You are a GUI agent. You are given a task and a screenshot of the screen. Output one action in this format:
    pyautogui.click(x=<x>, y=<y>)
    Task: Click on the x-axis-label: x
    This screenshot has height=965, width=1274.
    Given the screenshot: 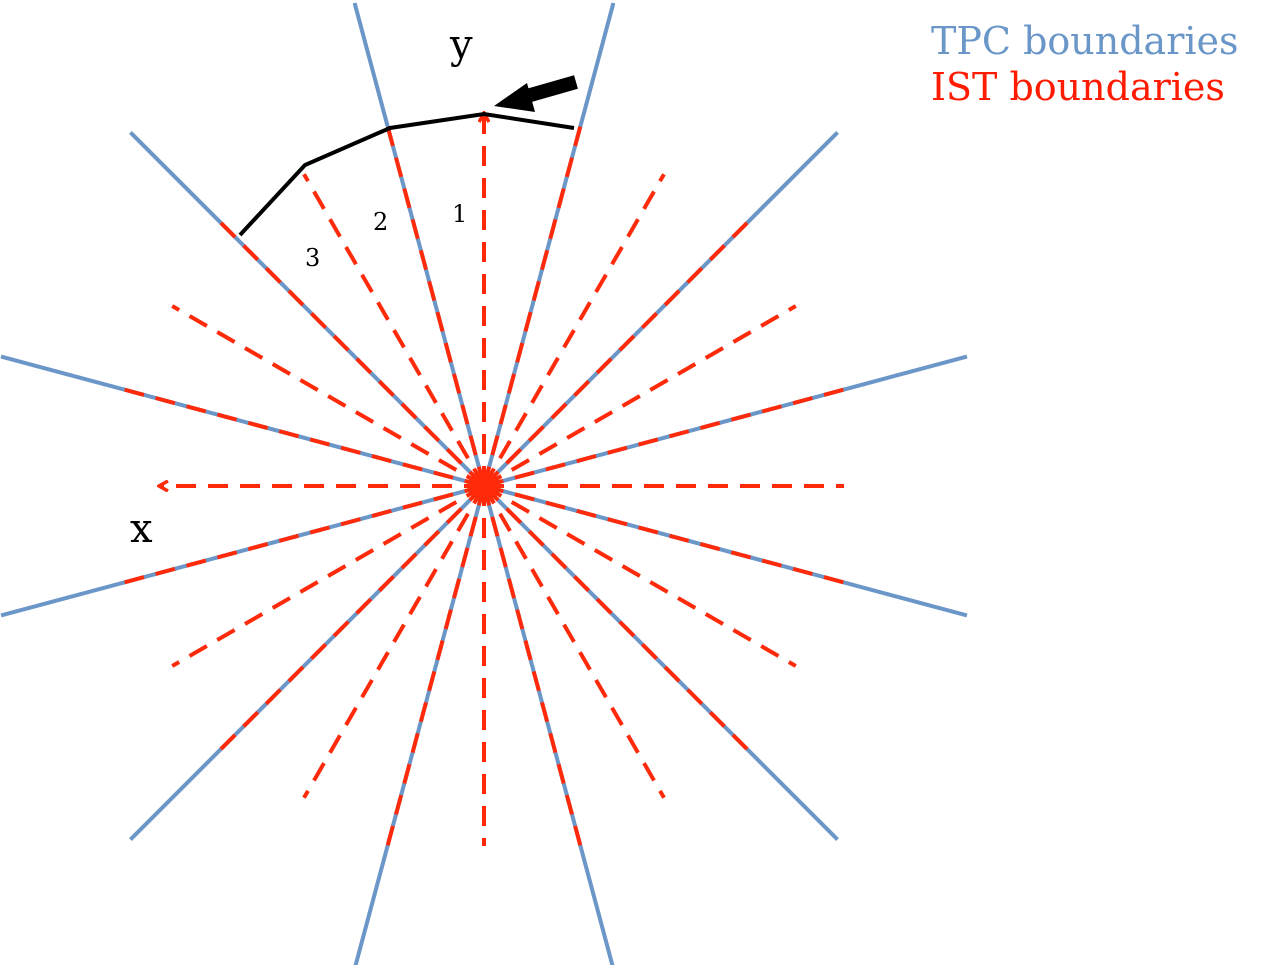 What is the action you would take?
    pyautogui.click(x=141, y=529)
    